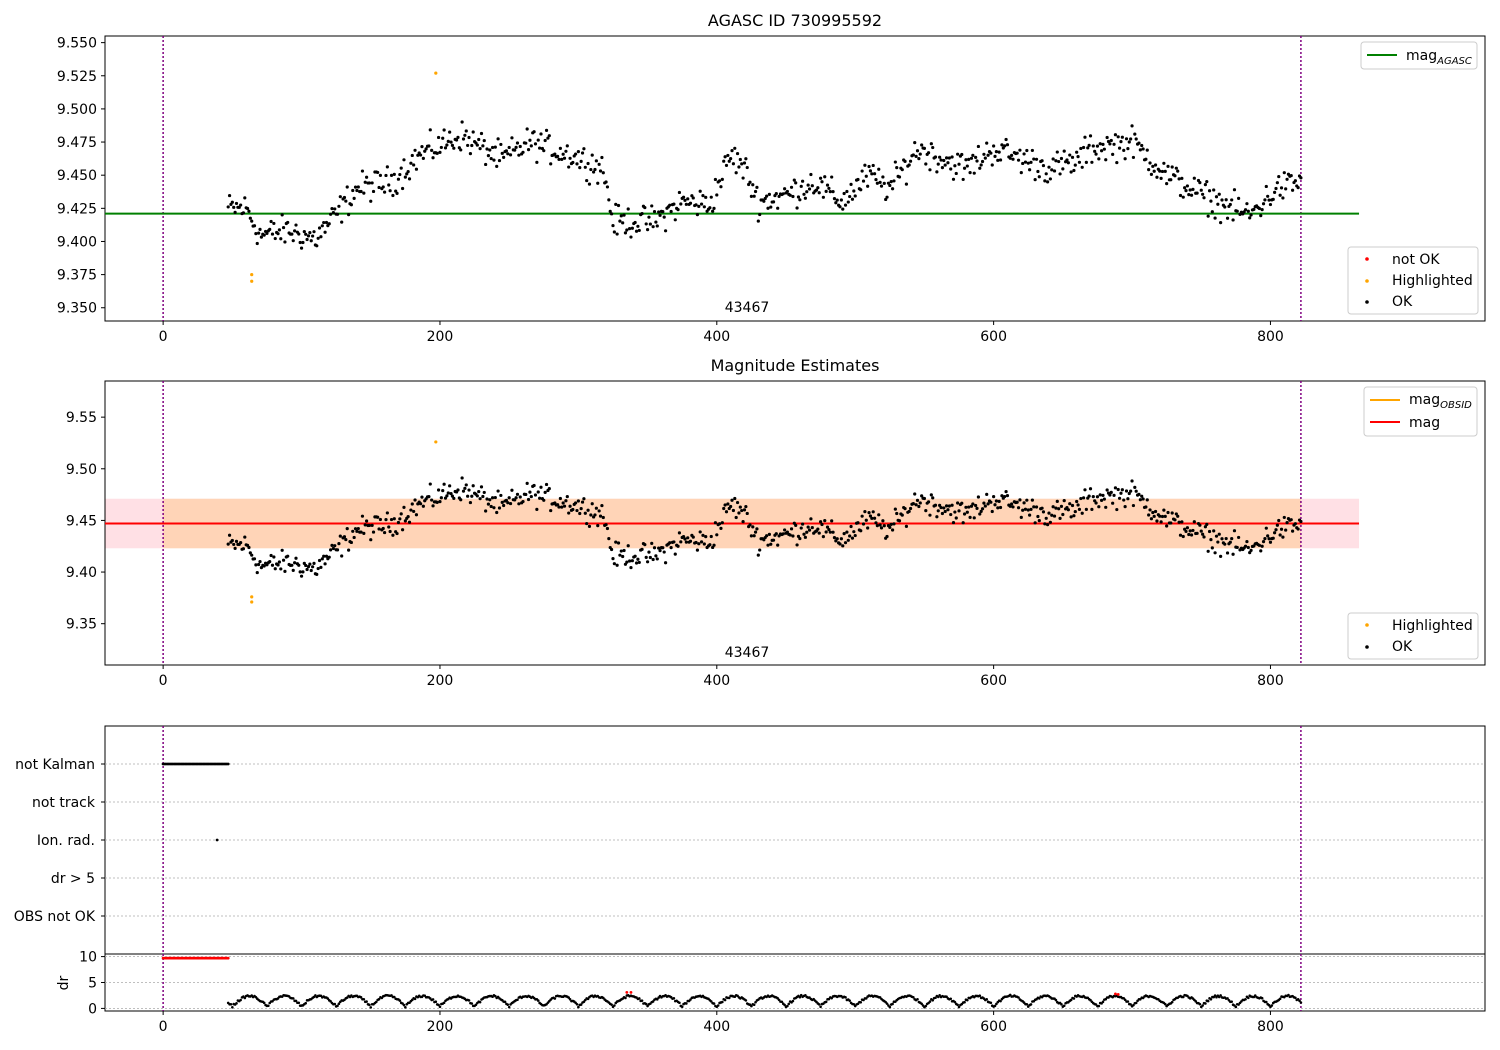 Image resolution: width=1500 pixels, height=1050 pixels. Describe the element at coordinates (73, 879) in the screenshot. I see `flag-label: dr > 5` at that location.